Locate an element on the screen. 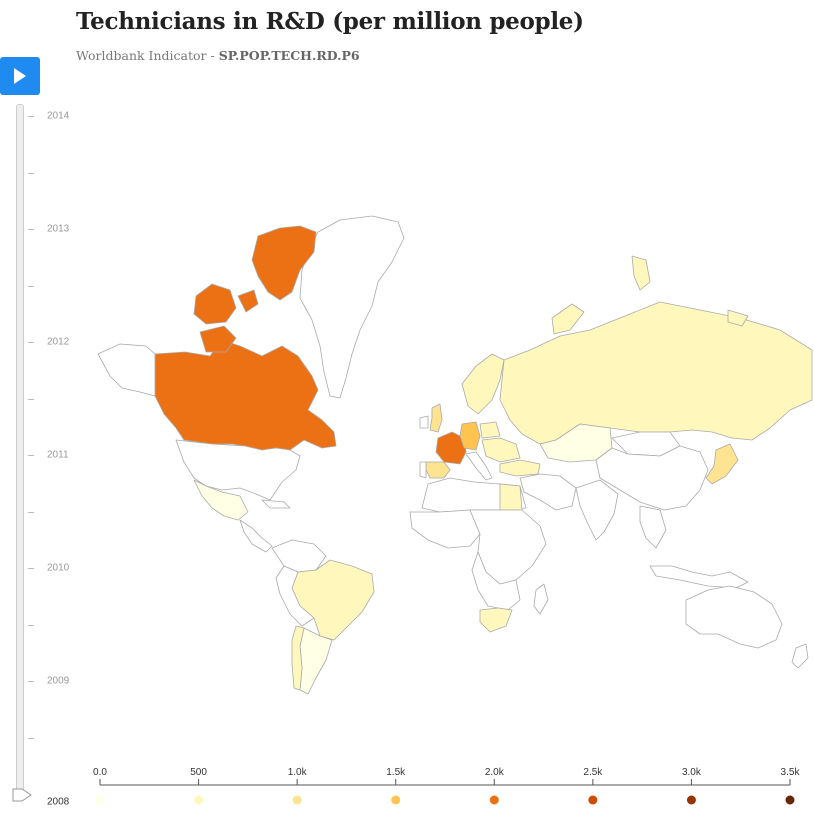  timeline-year-2011: 2011 is located at coordinates (58, 455).